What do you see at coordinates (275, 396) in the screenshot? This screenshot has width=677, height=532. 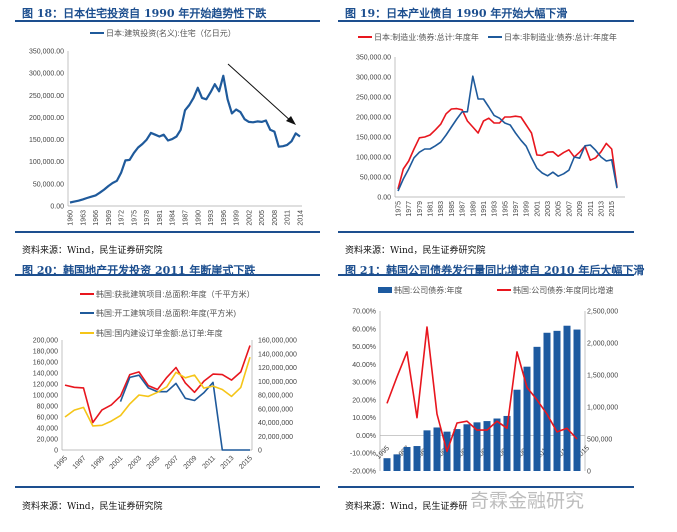 I see `y2-tick-label: 80,000,000` at bounding box center [275, 396].